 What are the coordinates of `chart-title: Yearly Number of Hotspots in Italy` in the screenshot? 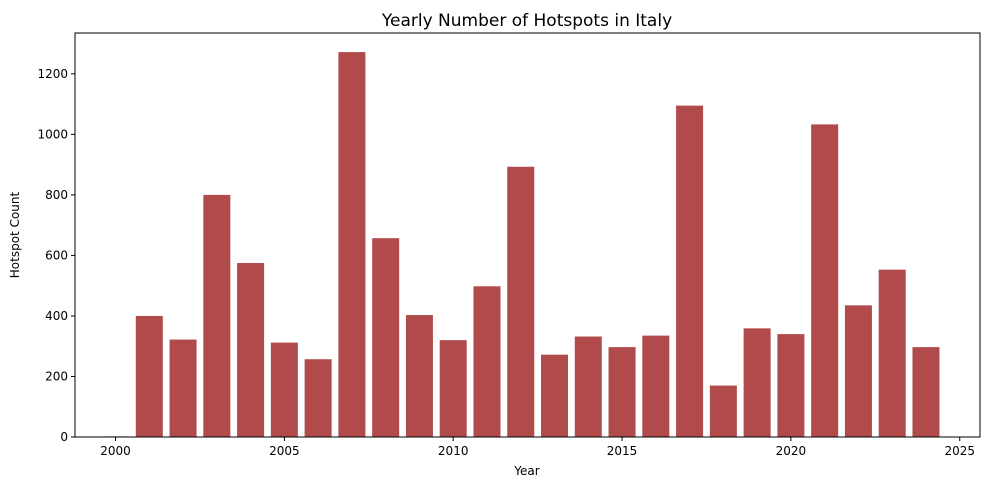 It's located at (526, 21).